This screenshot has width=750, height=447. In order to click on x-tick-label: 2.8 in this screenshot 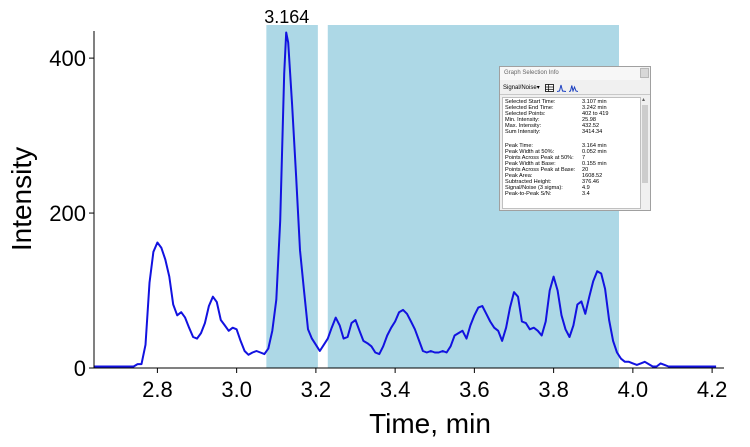, I will do `click(157, 389)`.